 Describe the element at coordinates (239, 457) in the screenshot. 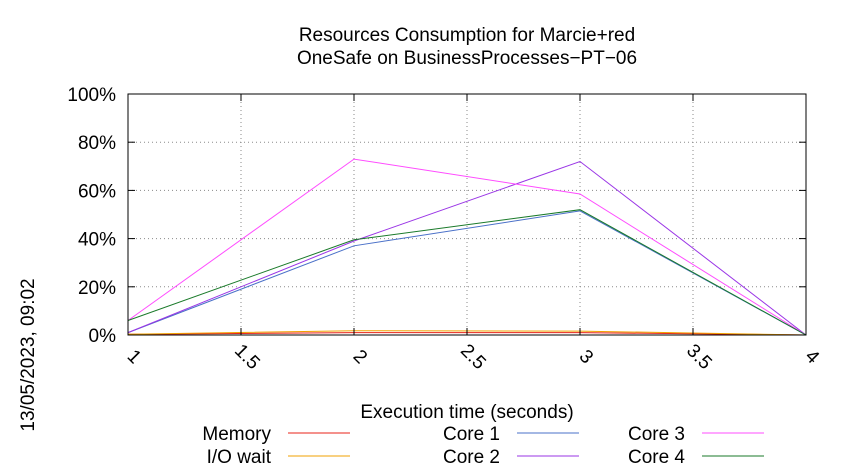

I see `legend-label-i-o-wait: I/O wait` at that location.